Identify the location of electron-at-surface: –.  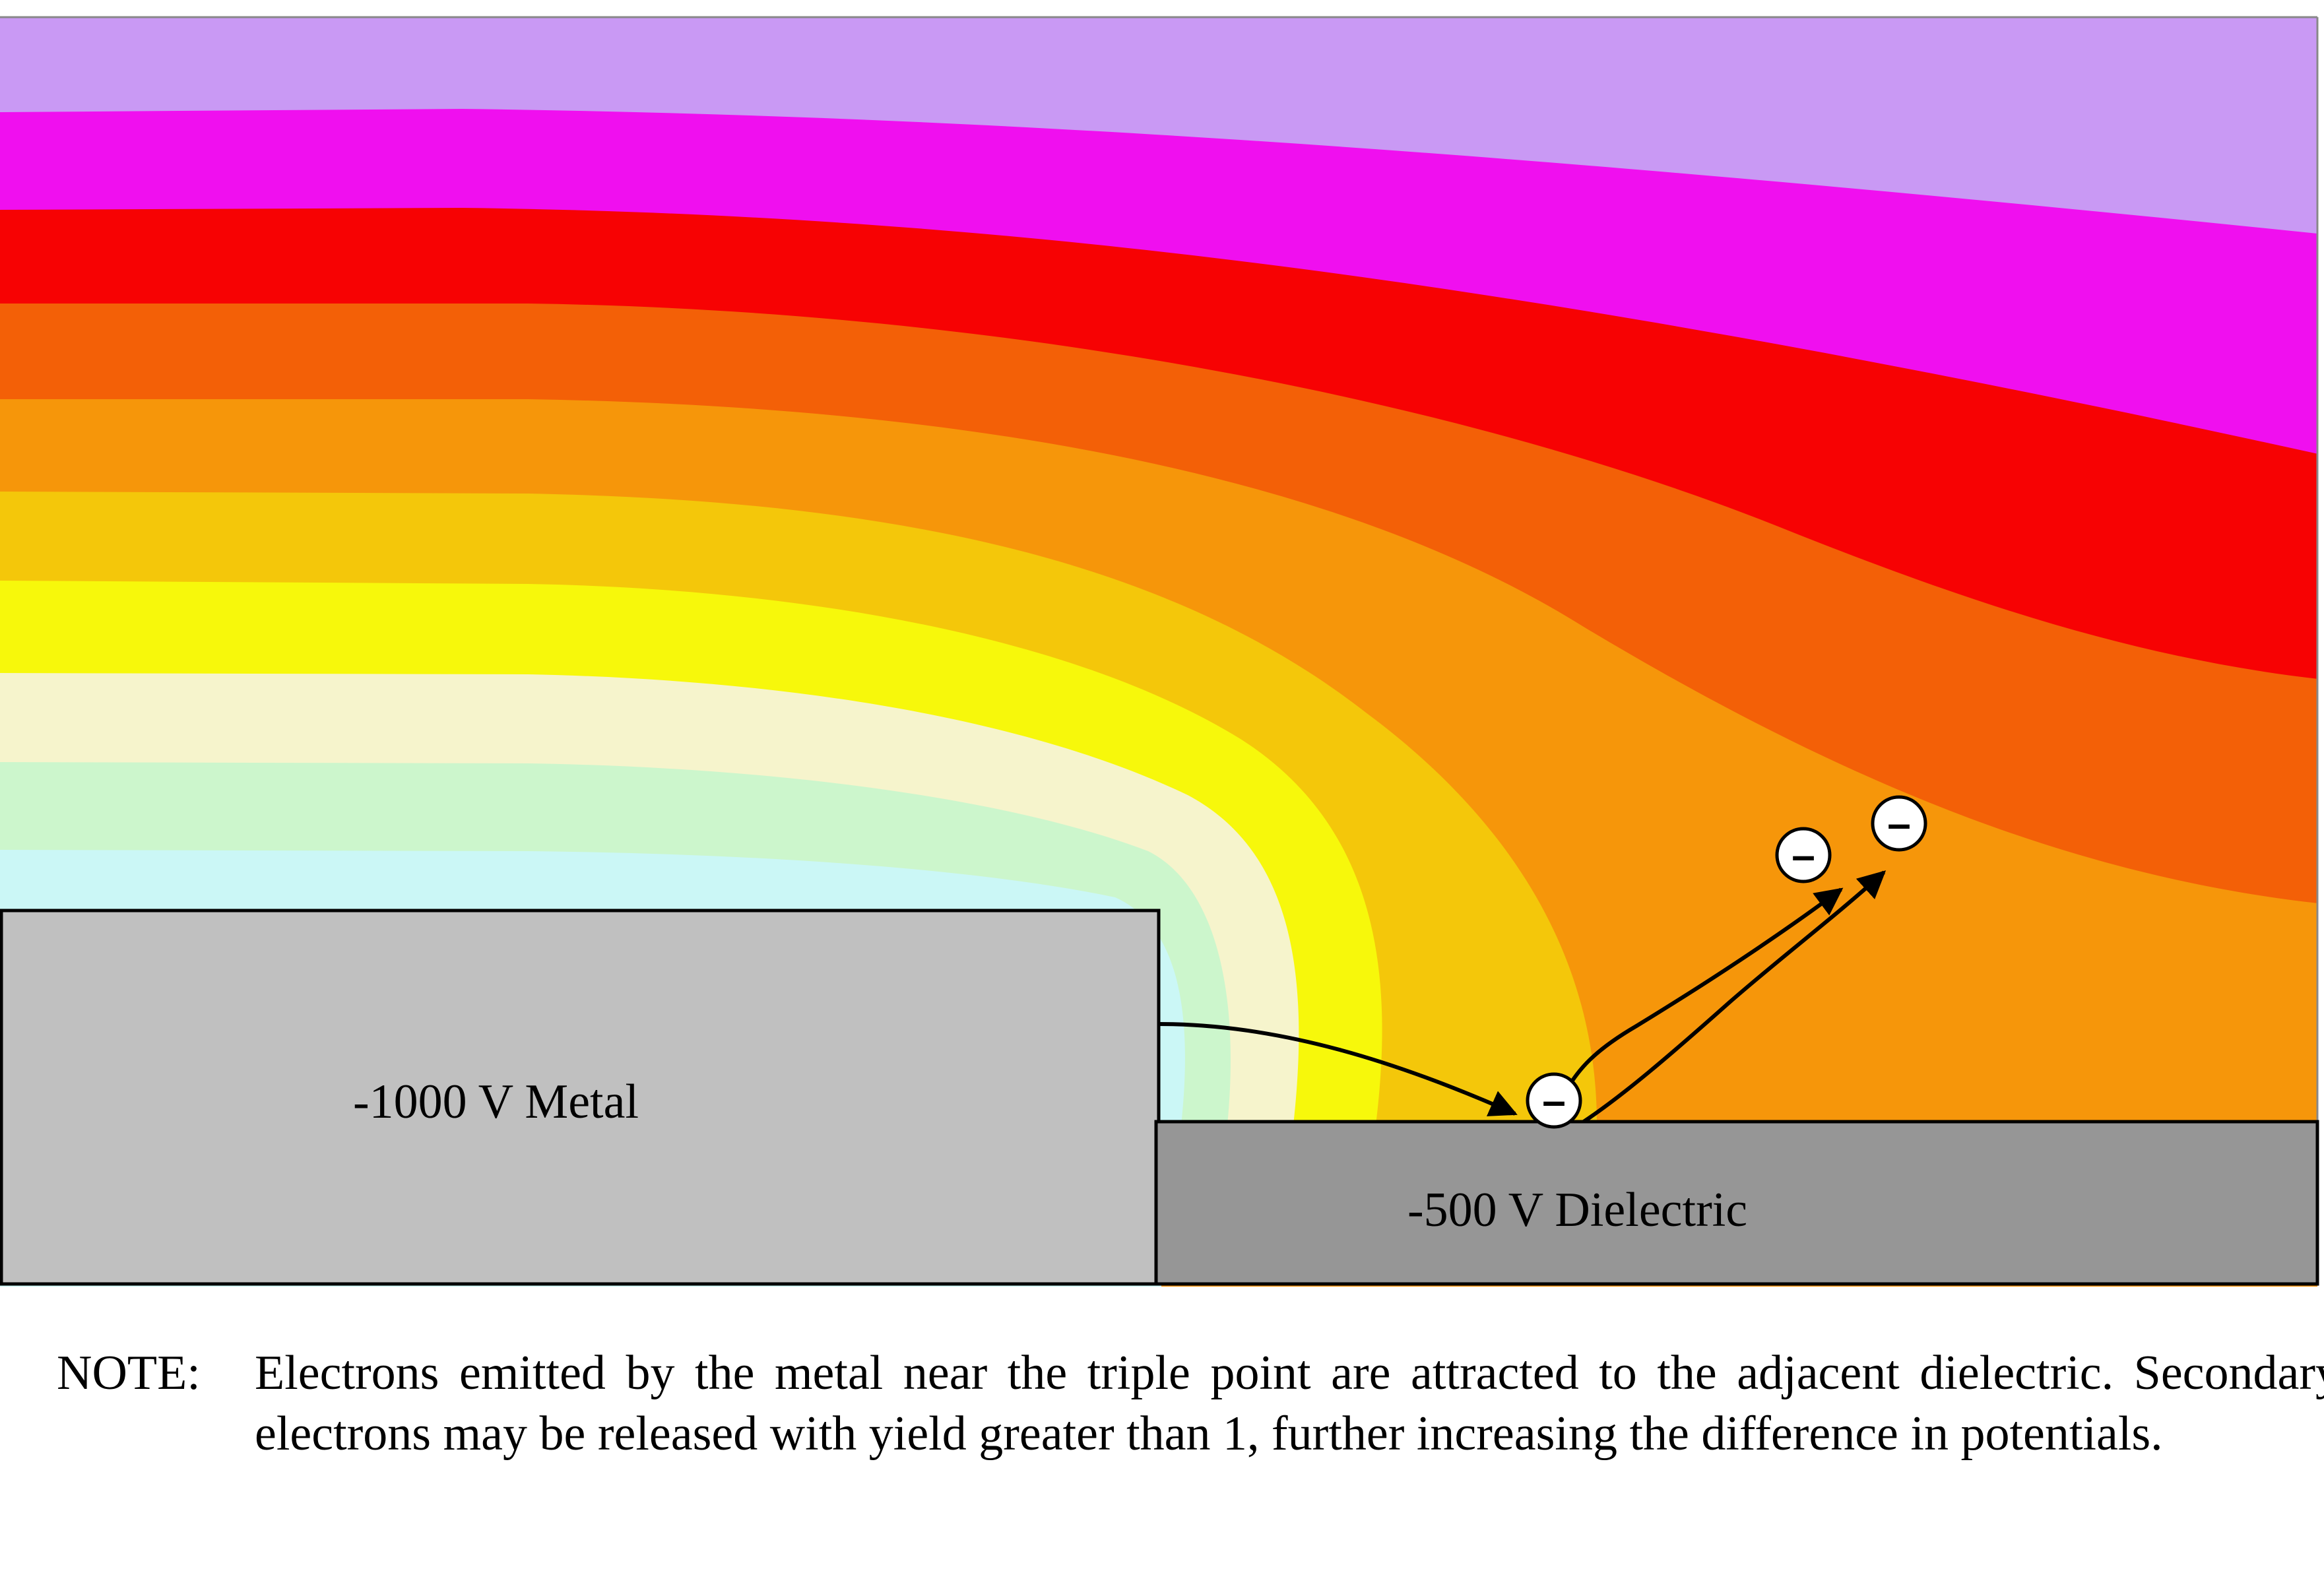
(1554, 1101).